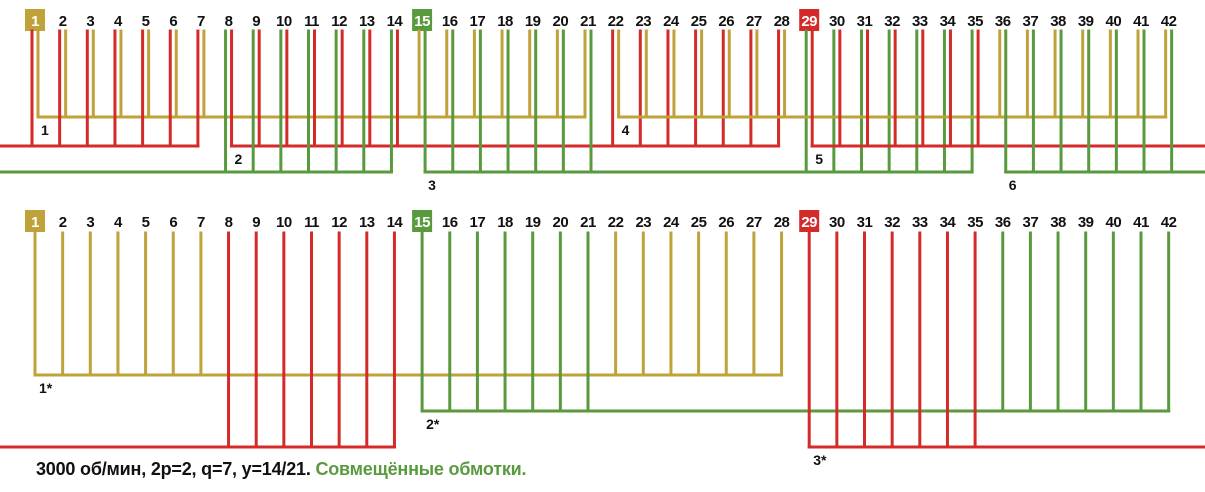 This screenshot has width=1205, height=492. What do you see at coordinates (63, 21) in the screenshot?
I see `top-slot-number-2: 2` at bounding box center [63, 21].